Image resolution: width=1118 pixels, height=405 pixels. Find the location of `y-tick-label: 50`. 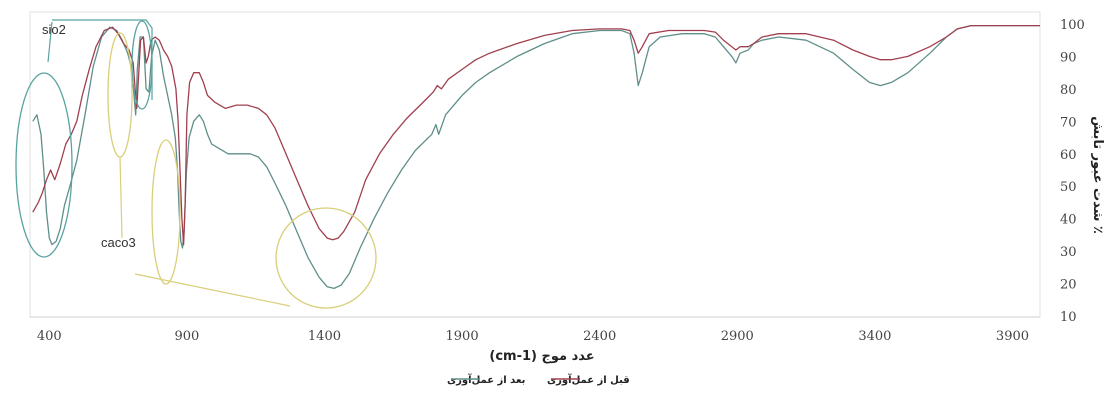

y-tick-label: 50 is located at coordinates (1068, 187).